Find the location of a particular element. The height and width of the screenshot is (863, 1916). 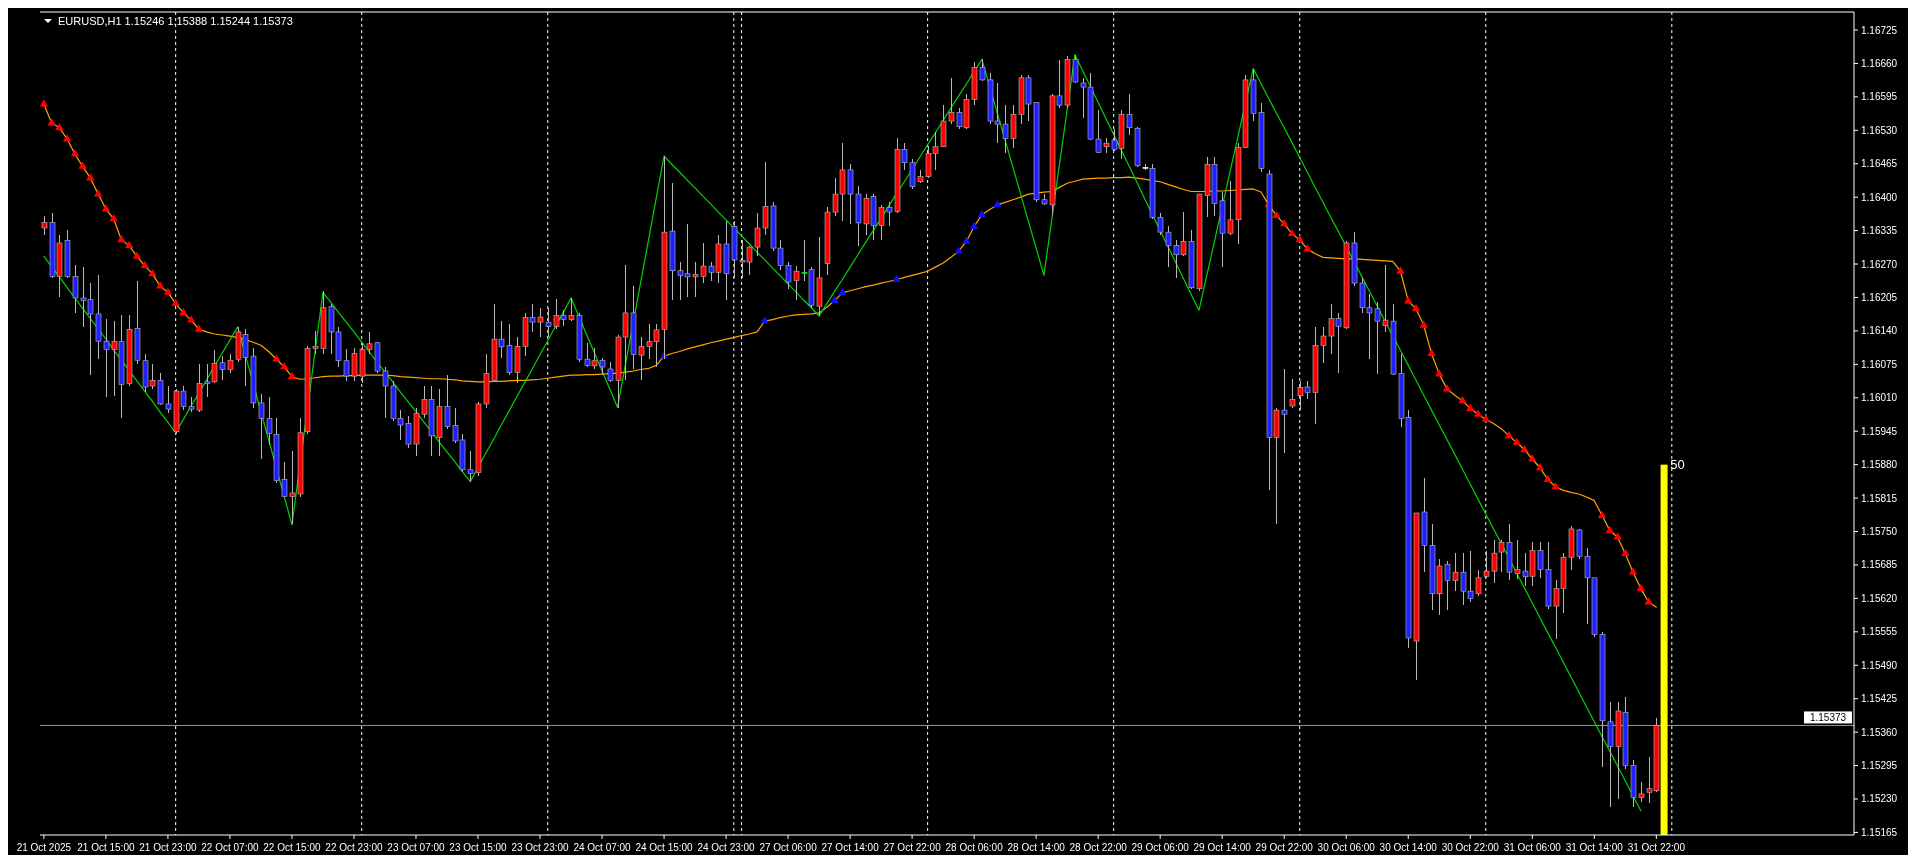

y-tick-label: 1.15295 is located at coordinates (1879, 766).